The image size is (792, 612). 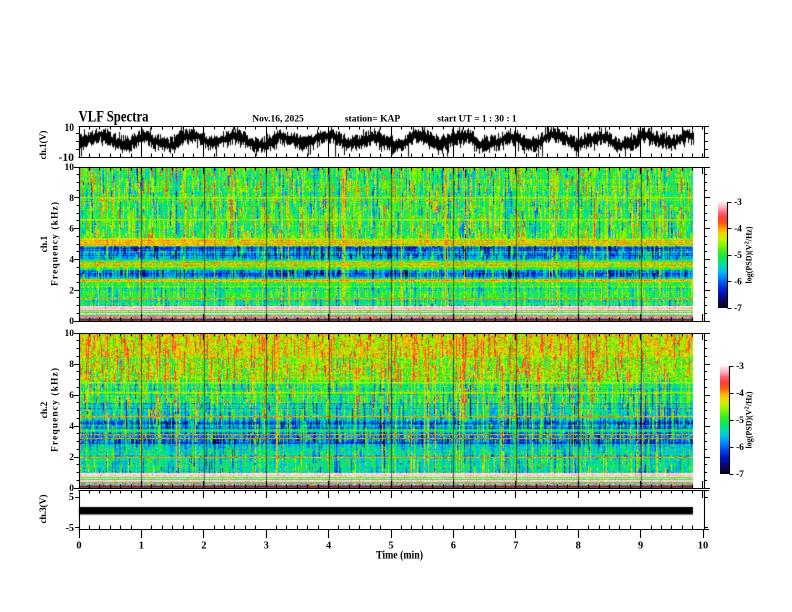 I want to click on svg-text: VLF Spectra, so click(x=114, y=117).